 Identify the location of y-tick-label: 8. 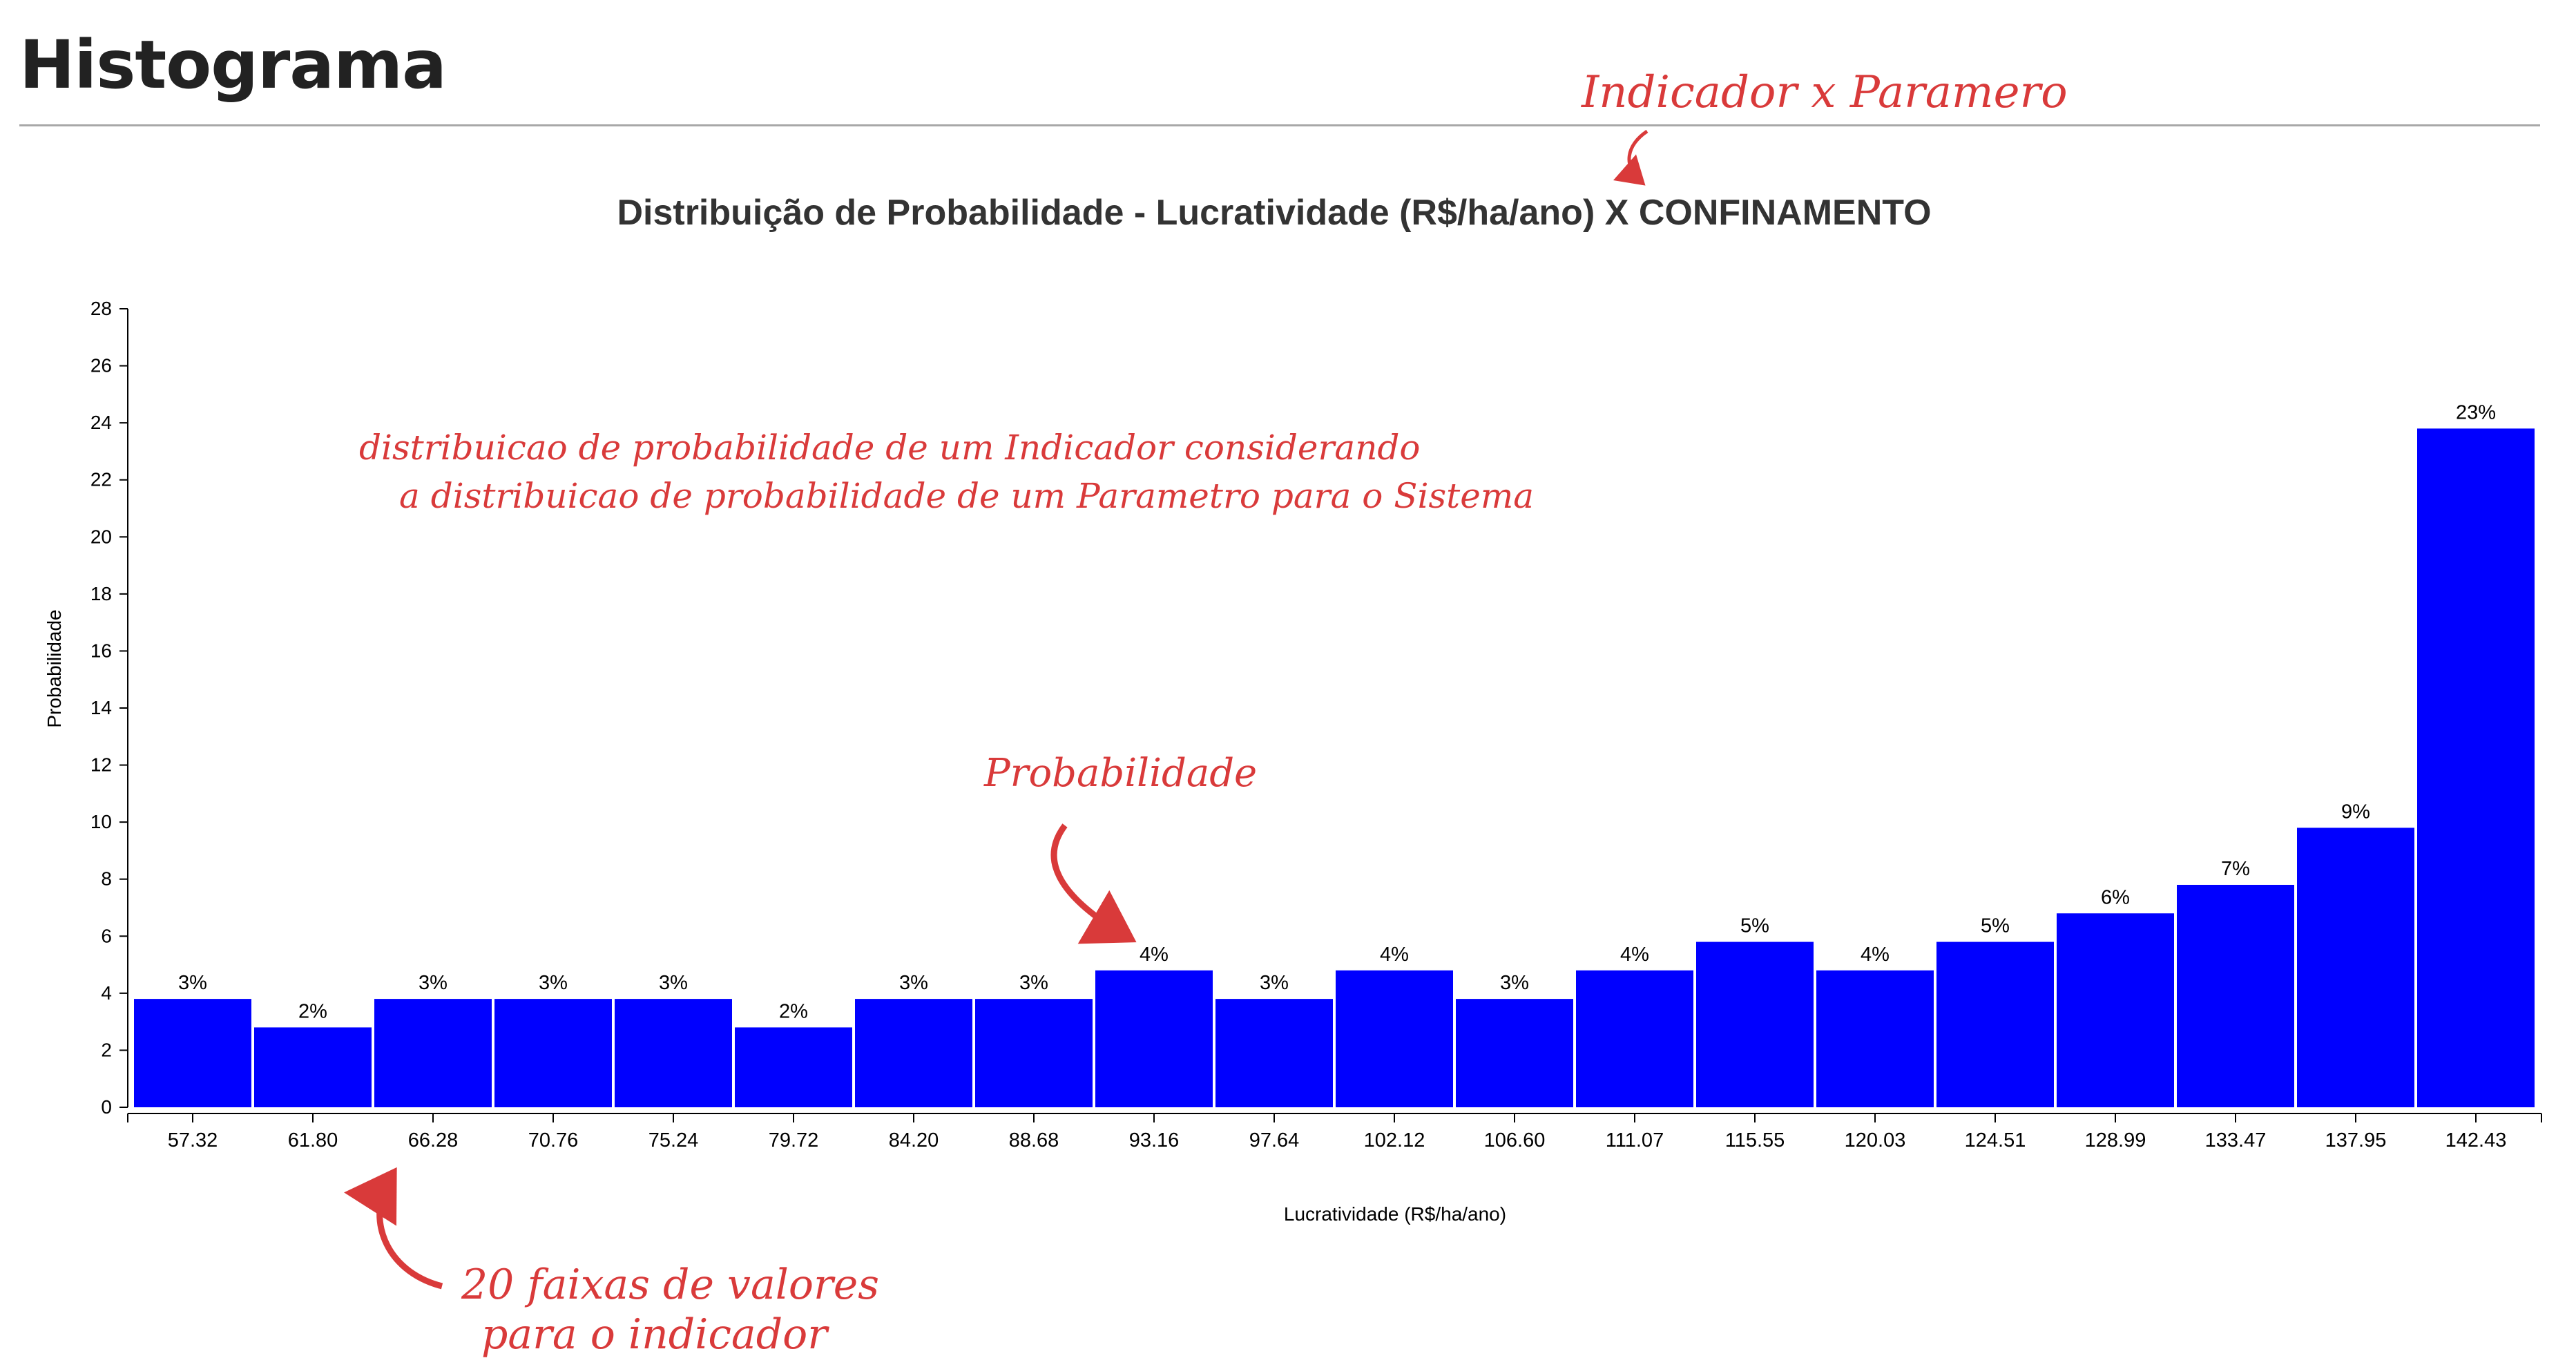
(106, 879).